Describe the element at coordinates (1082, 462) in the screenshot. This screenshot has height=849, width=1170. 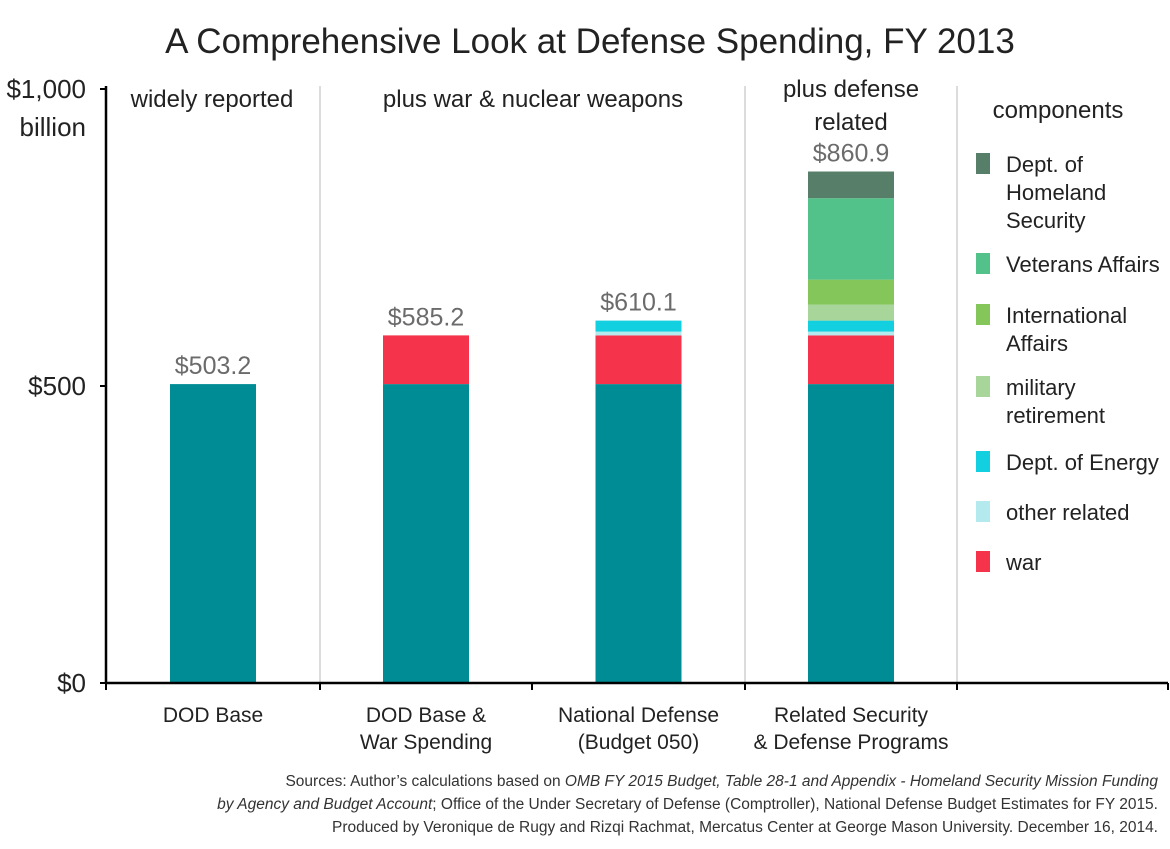
I see `legend-label-4-line-0: Dept. of Energy` at that location.